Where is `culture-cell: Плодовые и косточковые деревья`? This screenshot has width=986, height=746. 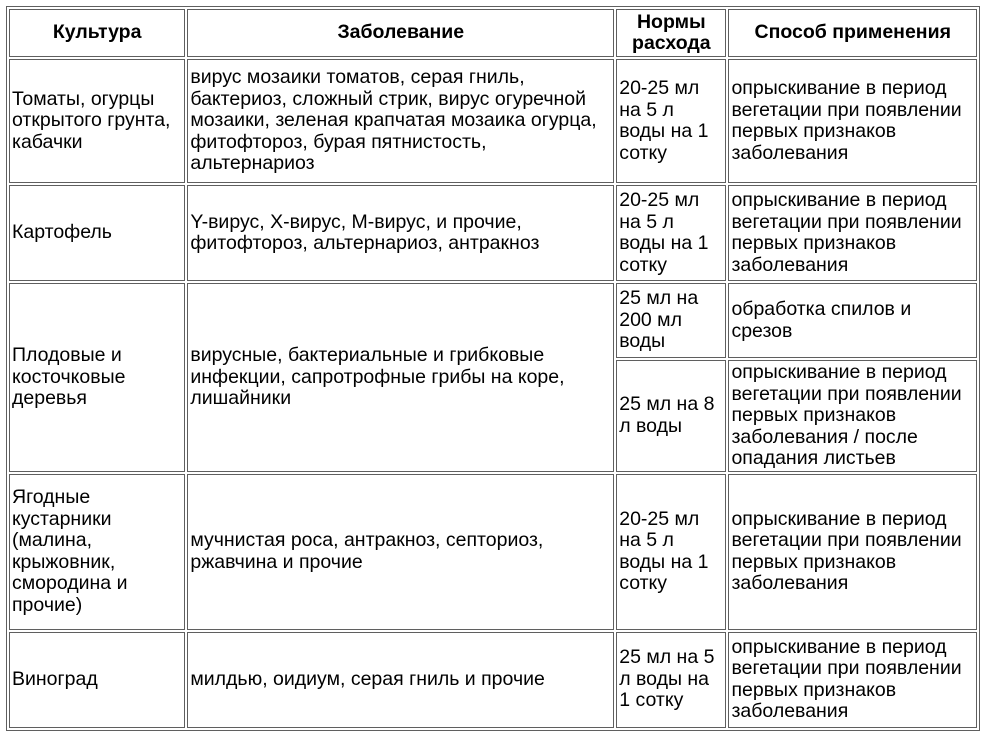
culture-cell: Плодовые и косточковые деревья is located at coordinates (97, 377).